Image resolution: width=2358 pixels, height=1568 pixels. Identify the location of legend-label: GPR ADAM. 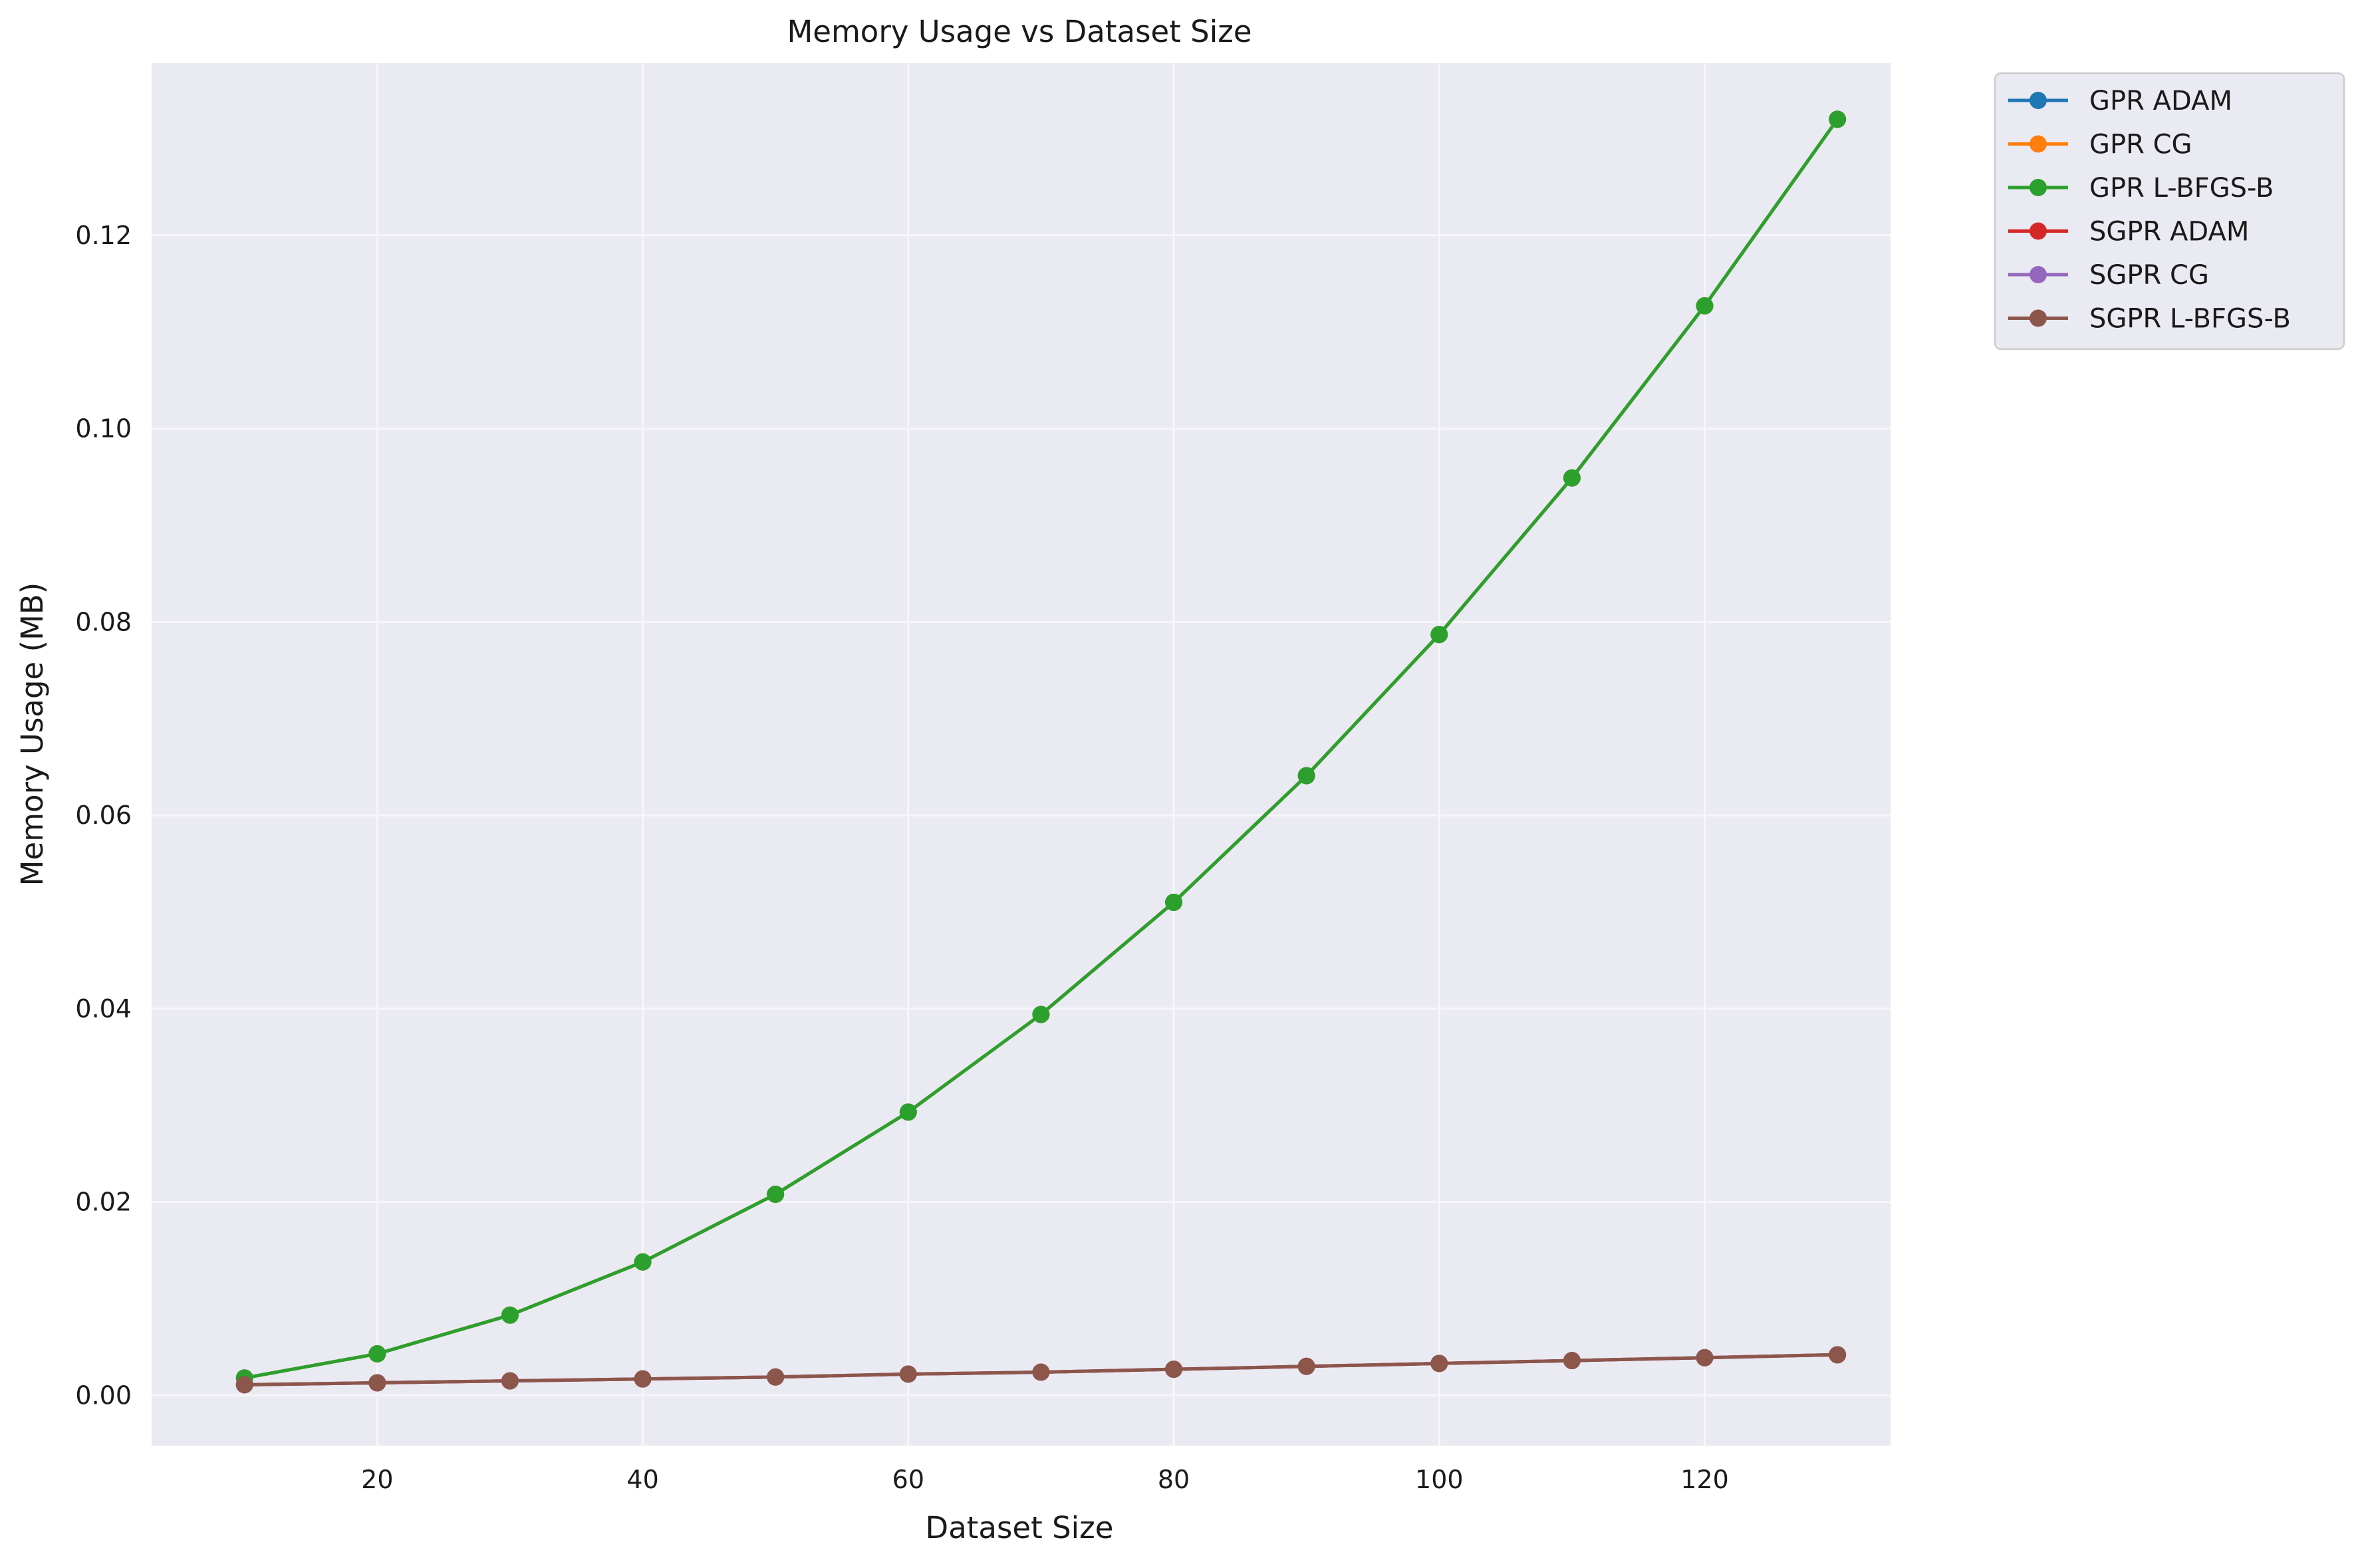
(2160, 101).